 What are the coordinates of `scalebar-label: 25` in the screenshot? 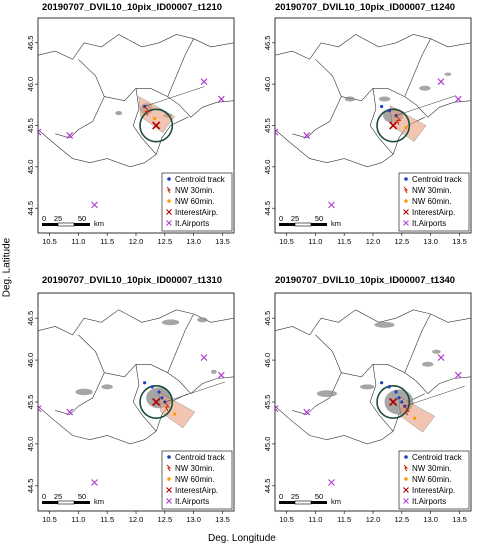 It's located at (58, 218).